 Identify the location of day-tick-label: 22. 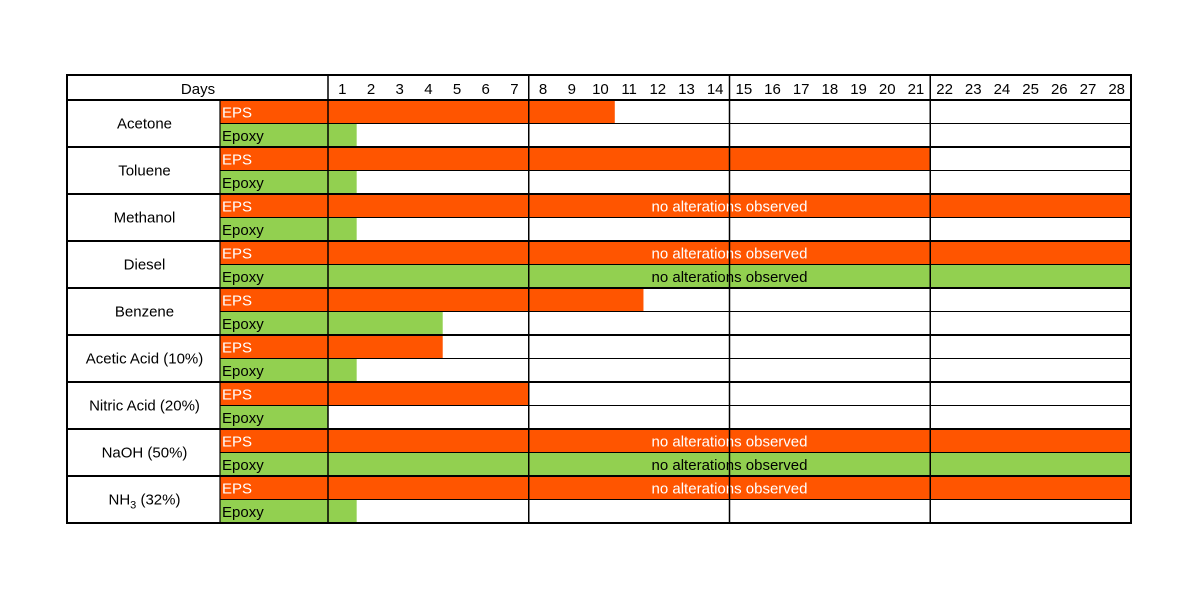
(944, 89).